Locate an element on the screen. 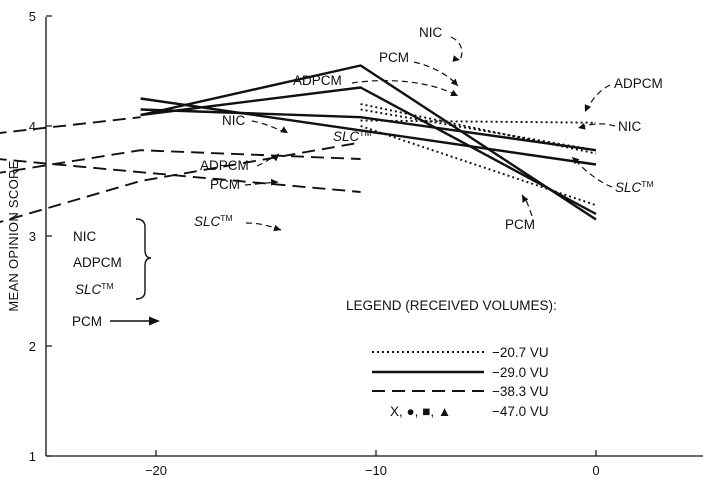  key-label-adpcm: ADPCM is located at coordinates (97, 262).